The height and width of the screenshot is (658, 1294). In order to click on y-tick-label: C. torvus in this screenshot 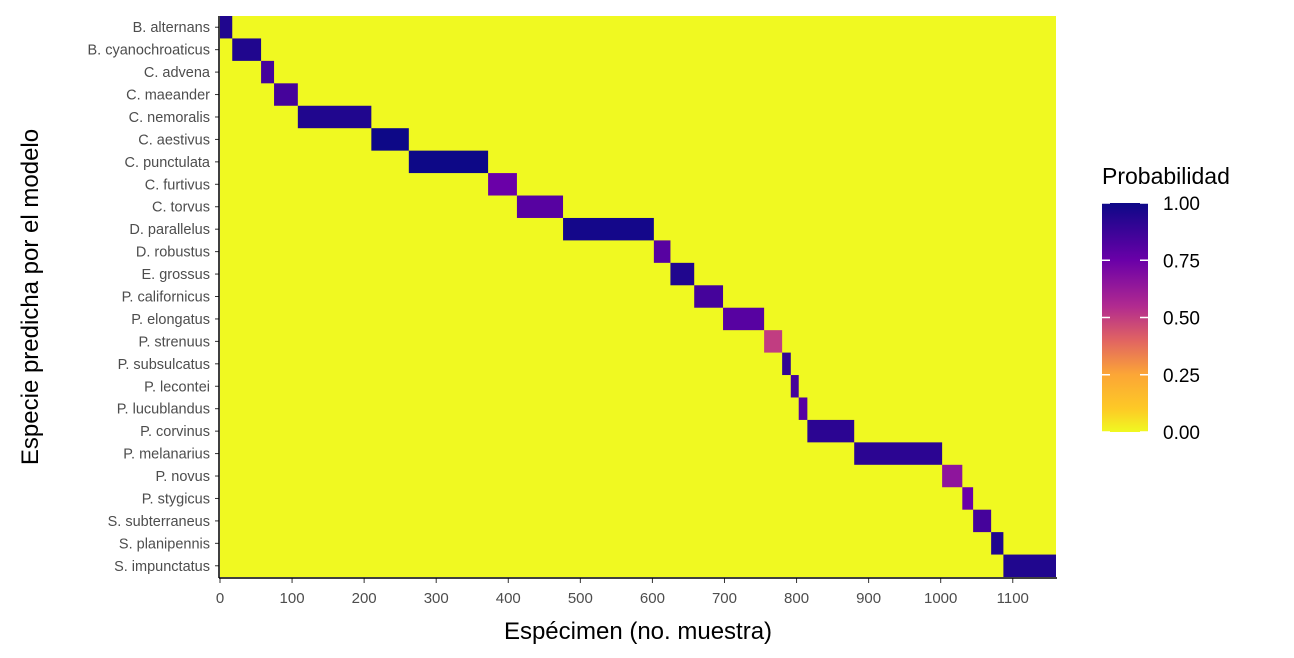, I will do `click(181, 208)`.